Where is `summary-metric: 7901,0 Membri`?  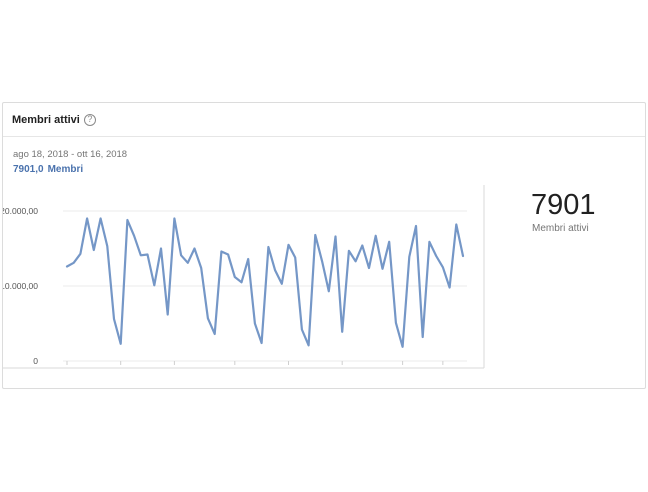
summary-metric: 7901,0 Membri is located at coordinates (50, 169).